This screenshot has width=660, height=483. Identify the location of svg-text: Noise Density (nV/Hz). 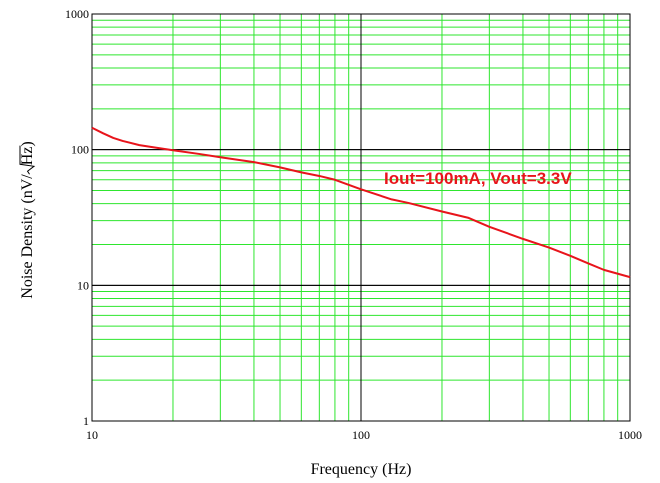
(27, 219).